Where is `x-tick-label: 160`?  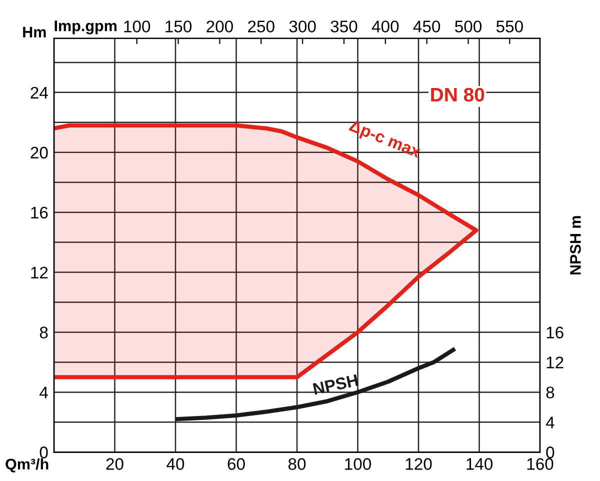
x-tick-label: 160 is located at coordinates (540, 464).